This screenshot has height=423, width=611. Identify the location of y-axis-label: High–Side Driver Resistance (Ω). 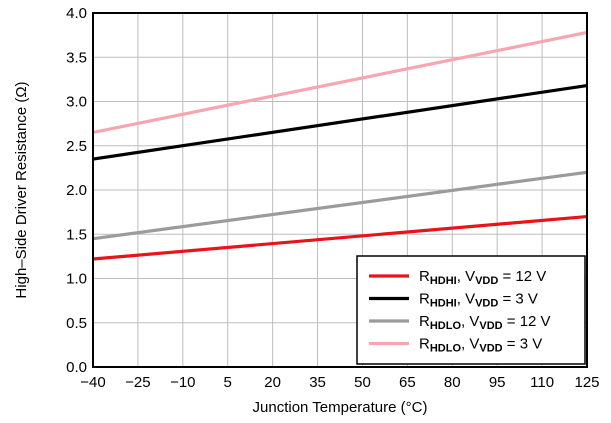
(21, 189).